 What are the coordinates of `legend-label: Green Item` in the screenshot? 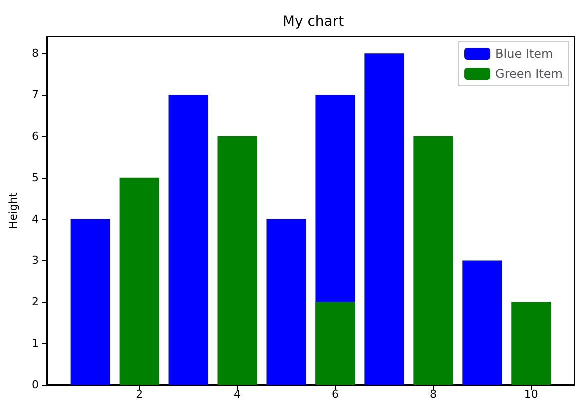 It's located at (530, 74).